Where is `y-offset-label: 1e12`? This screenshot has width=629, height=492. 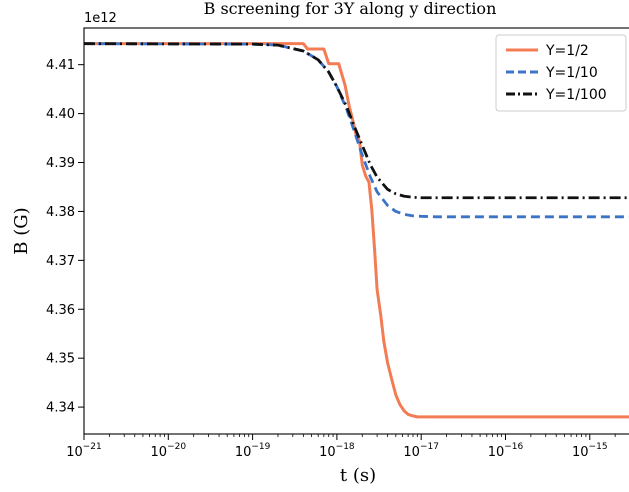
y-offset-label: 1e12 is located at coordinates (100, 18).